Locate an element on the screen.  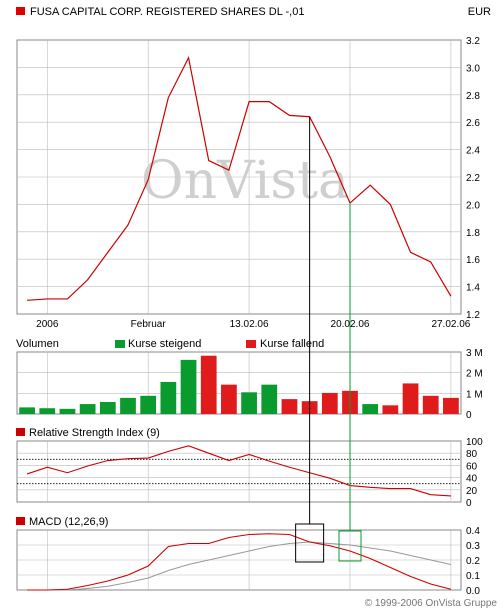
price-xtick-label: 2006 is located at coordinates (47, 324).